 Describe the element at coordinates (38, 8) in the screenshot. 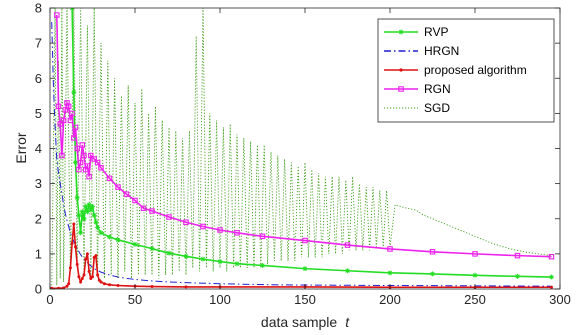

I see `y-tick-label: 8` at that location.